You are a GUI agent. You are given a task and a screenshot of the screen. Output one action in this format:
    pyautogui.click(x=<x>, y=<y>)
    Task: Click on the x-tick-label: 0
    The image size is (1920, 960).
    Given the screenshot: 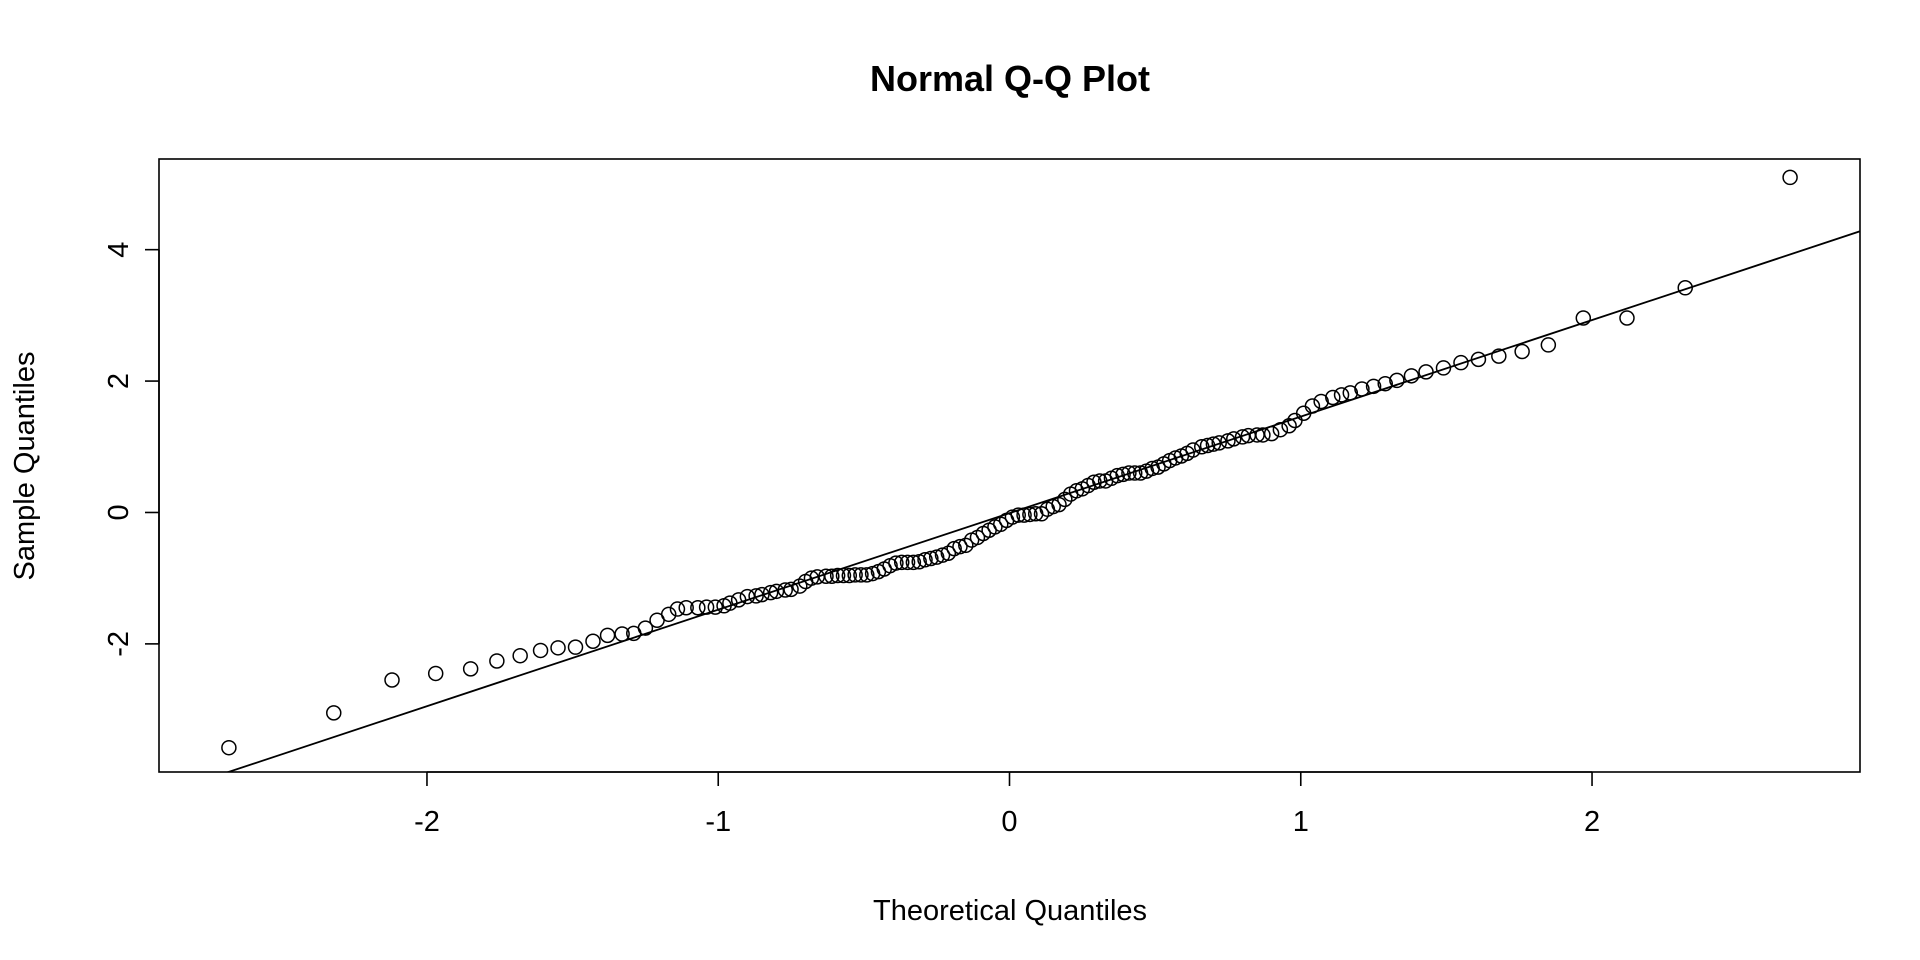 What is the action you would take?
    pyautogui.click(x=1009, y=822)
    